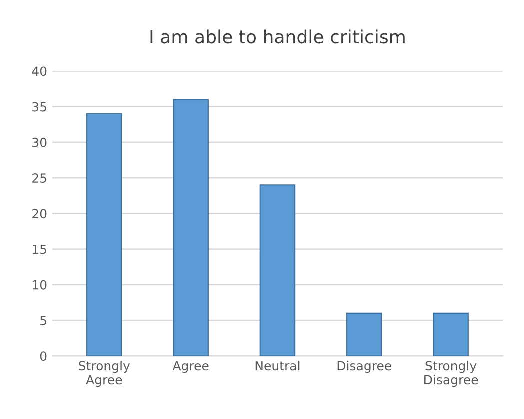  What do you see at coordinates (278, 366) in the screenshot?
I see `x-tick-label: Neutral` at bounding box center [278, 366].